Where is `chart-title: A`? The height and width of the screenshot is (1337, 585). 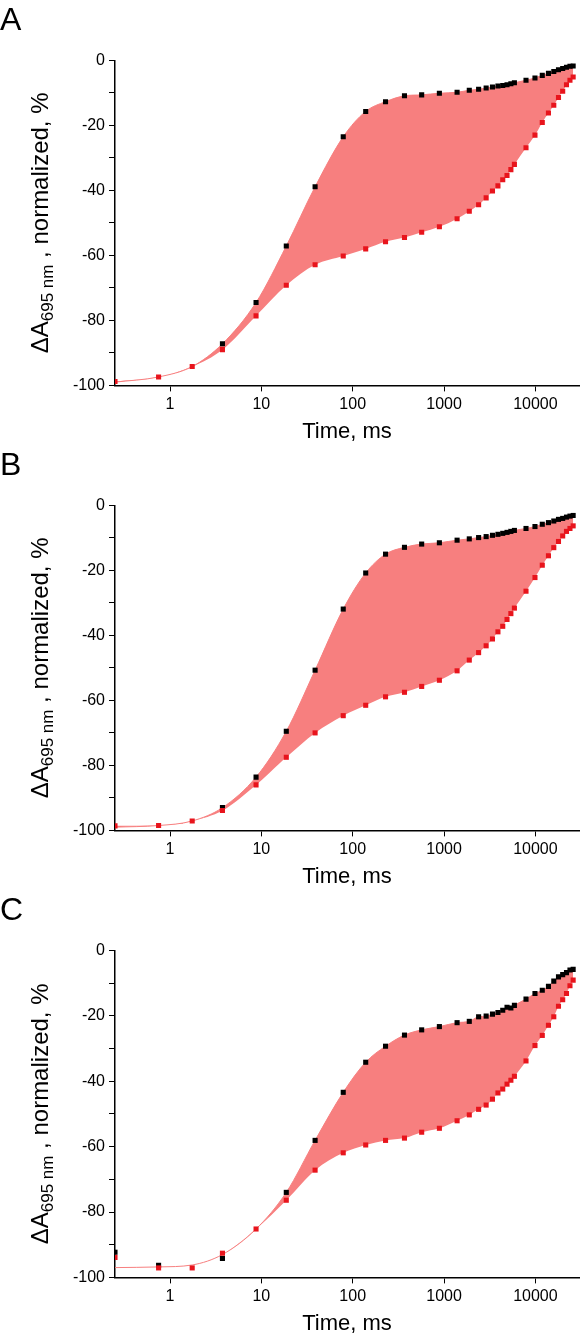 chart-title: A is located at coordinates (11, 19).